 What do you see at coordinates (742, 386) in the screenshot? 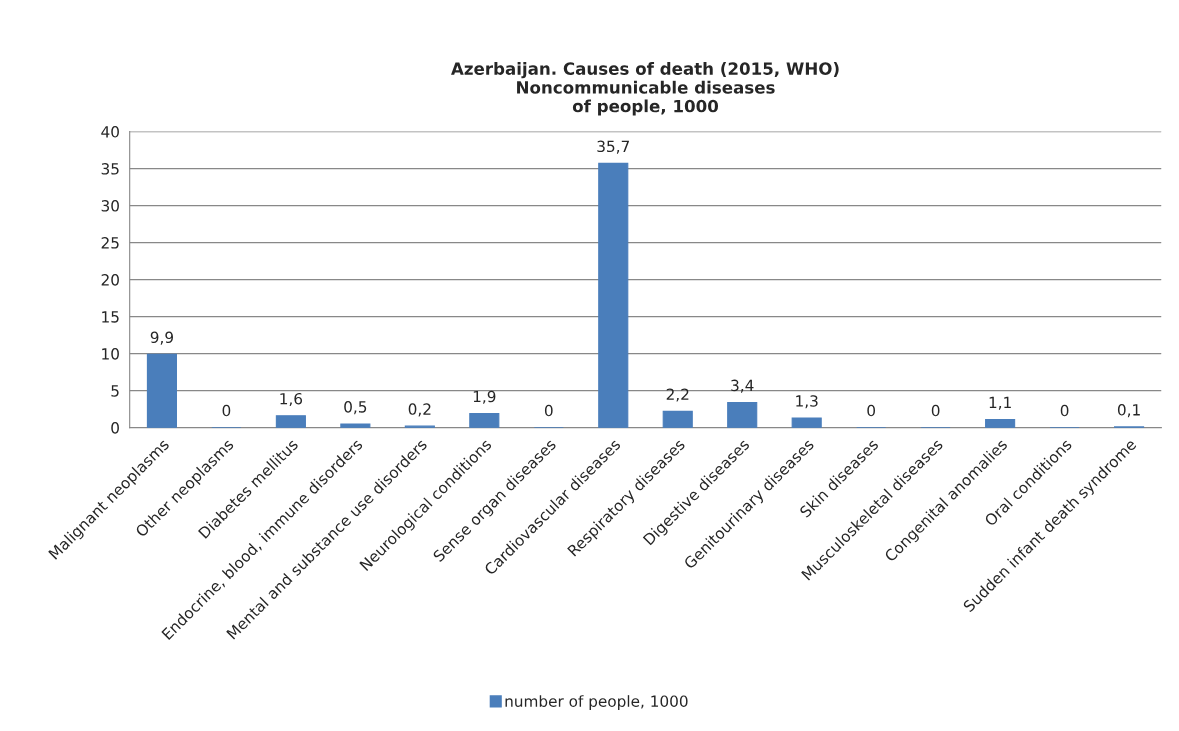
I see `data-label: 3,4` at bounding box center [742, 386].